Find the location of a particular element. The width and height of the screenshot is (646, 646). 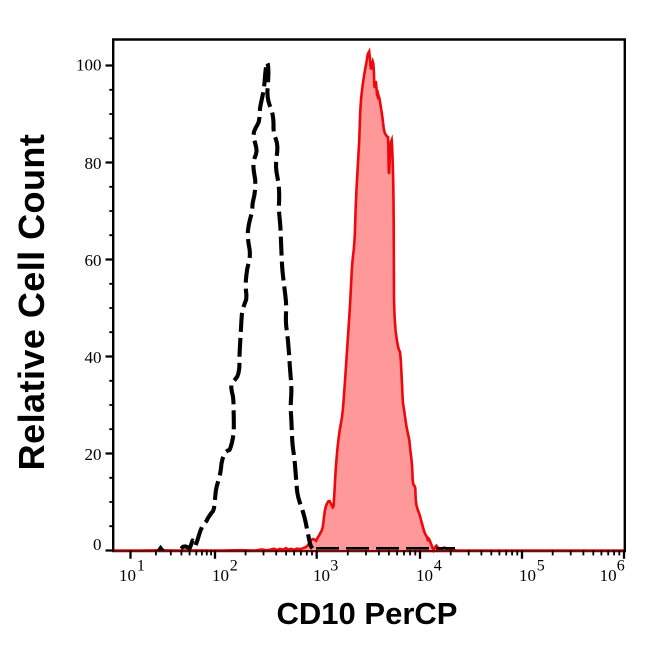

svg-text: 5 is located at coordinates (541, 565).